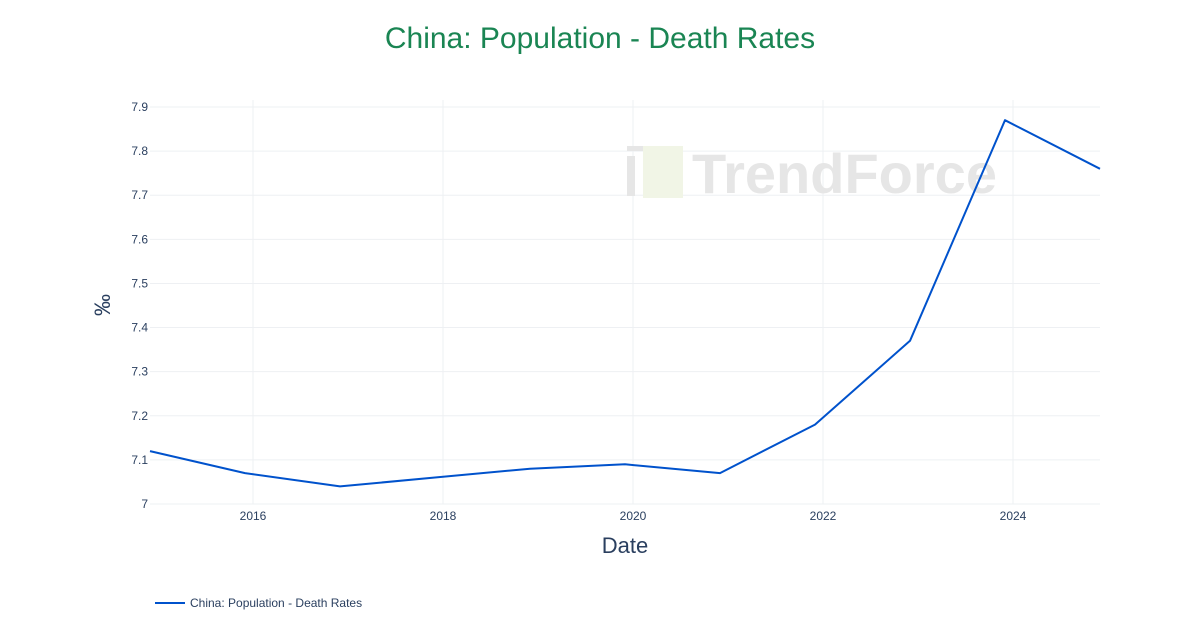 The height and width of the screenshot is (630, 1200). I want to click on legend-line-icon, so click(170, 603).